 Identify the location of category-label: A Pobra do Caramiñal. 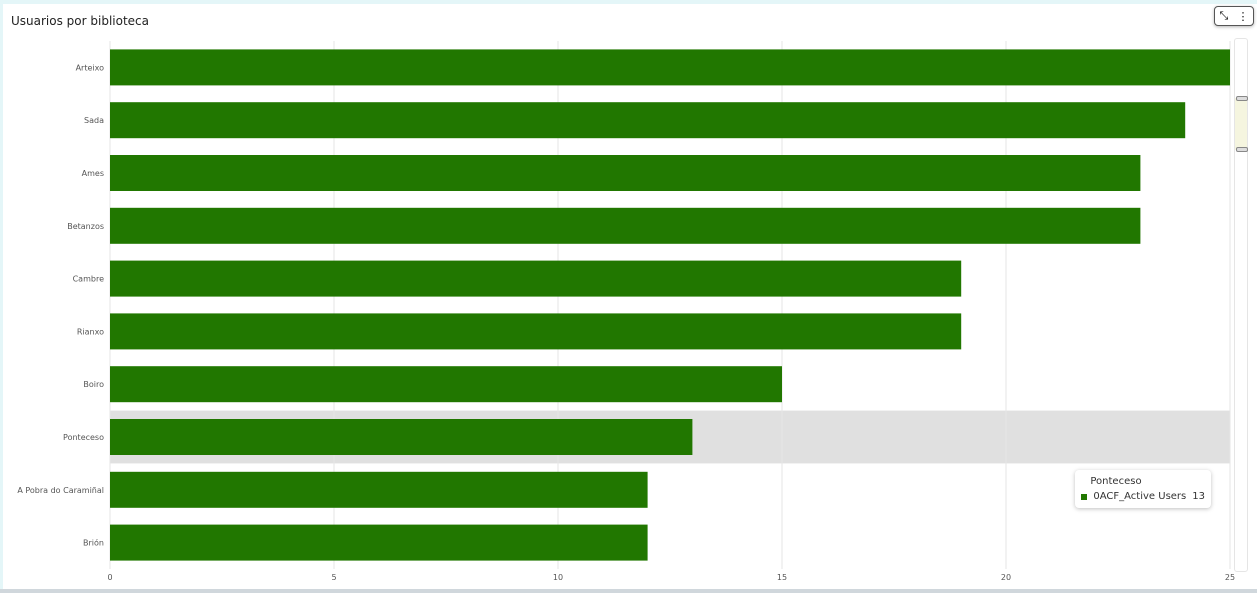
(60, 490).